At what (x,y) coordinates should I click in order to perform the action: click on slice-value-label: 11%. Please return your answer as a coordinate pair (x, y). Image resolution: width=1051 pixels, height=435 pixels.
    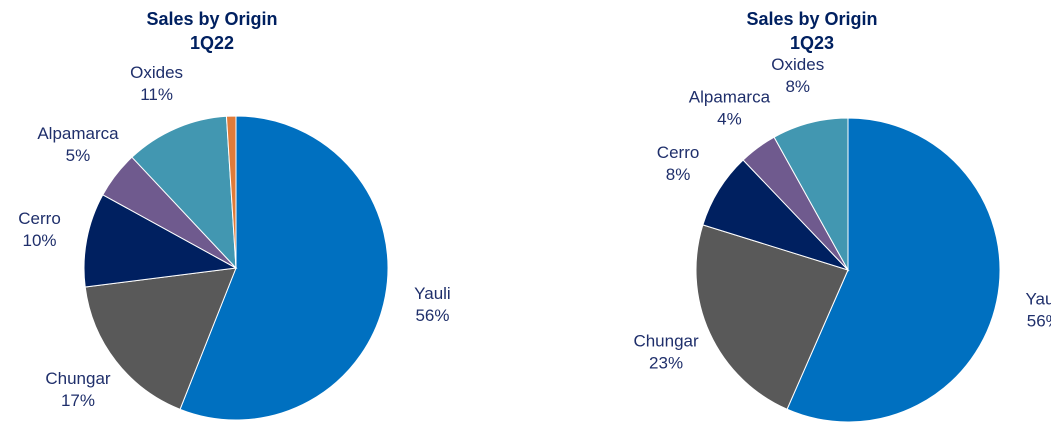
    Looking at the image, I should click on (156, 94).